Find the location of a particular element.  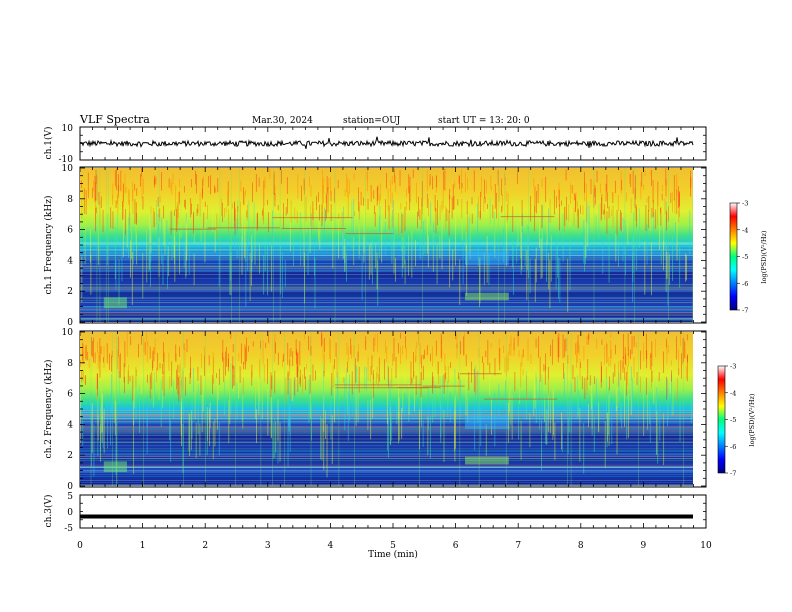

ch2-colorbar is located at coordinates (721, 419).